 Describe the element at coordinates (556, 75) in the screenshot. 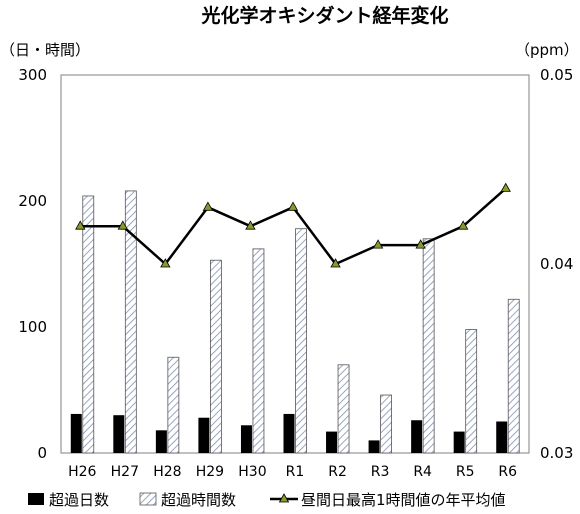

I see `right-tick-label: 0.05` at that location.